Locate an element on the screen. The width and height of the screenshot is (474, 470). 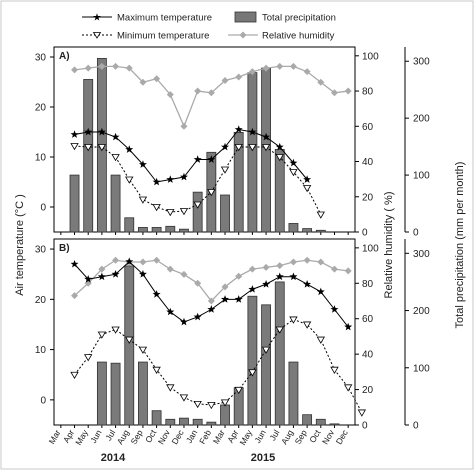
precip-tick-label: 300 is located at coordinates (421, 62).